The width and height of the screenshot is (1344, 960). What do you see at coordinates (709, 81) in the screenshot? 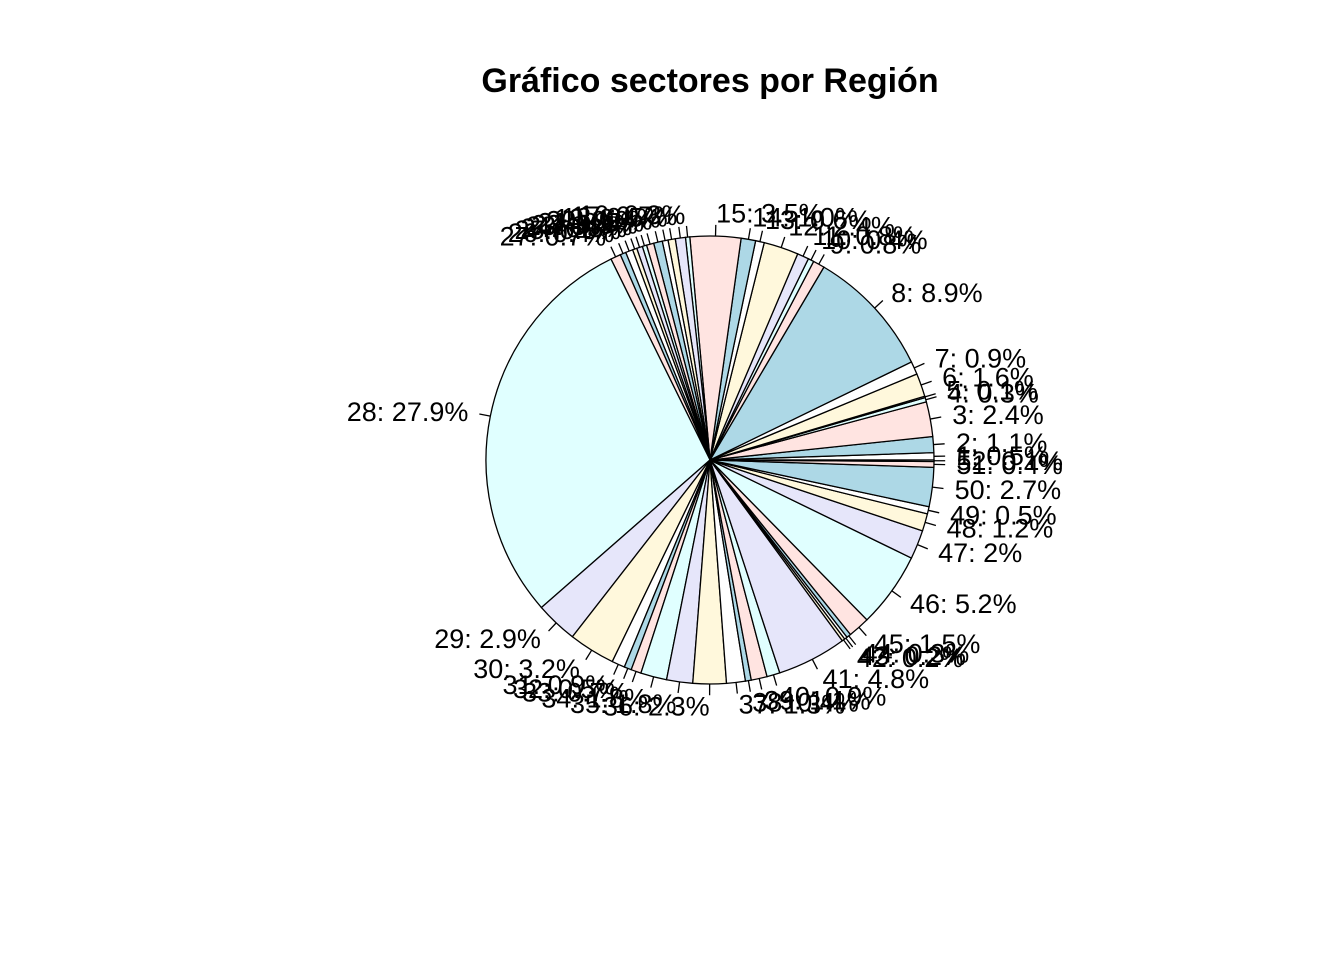
I see `chart-title: Gráfico sectores por Región` at bounding box center [709, 81].